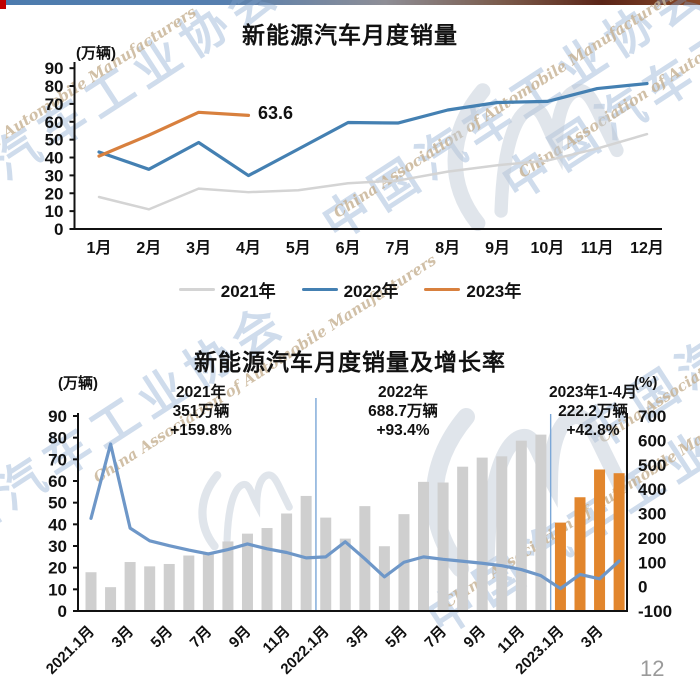 Image resolution: width=700 pixels, height=694 pixels. Describe the element at coordinates (652, 465) in the screenshot. I see `svg-text: 500` at that location.